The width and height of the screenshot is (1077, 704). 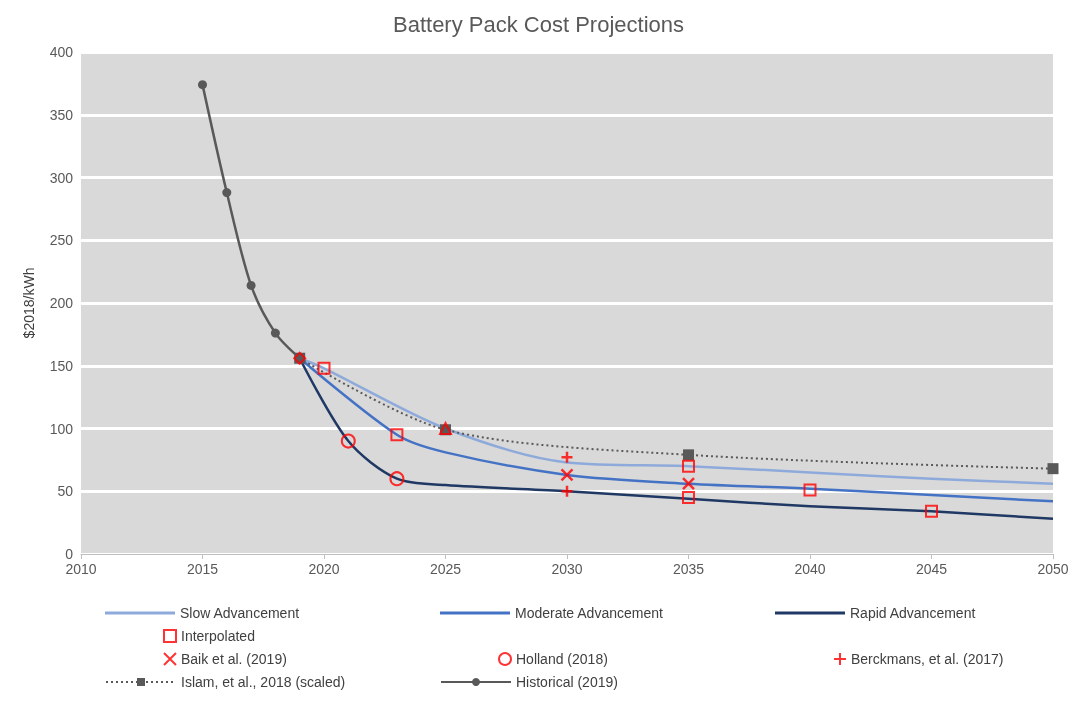 What do you see at coordinates (567, 569) in the screenshot?
I see `x-tick-label: 2030` at bounding box center [567, 569].